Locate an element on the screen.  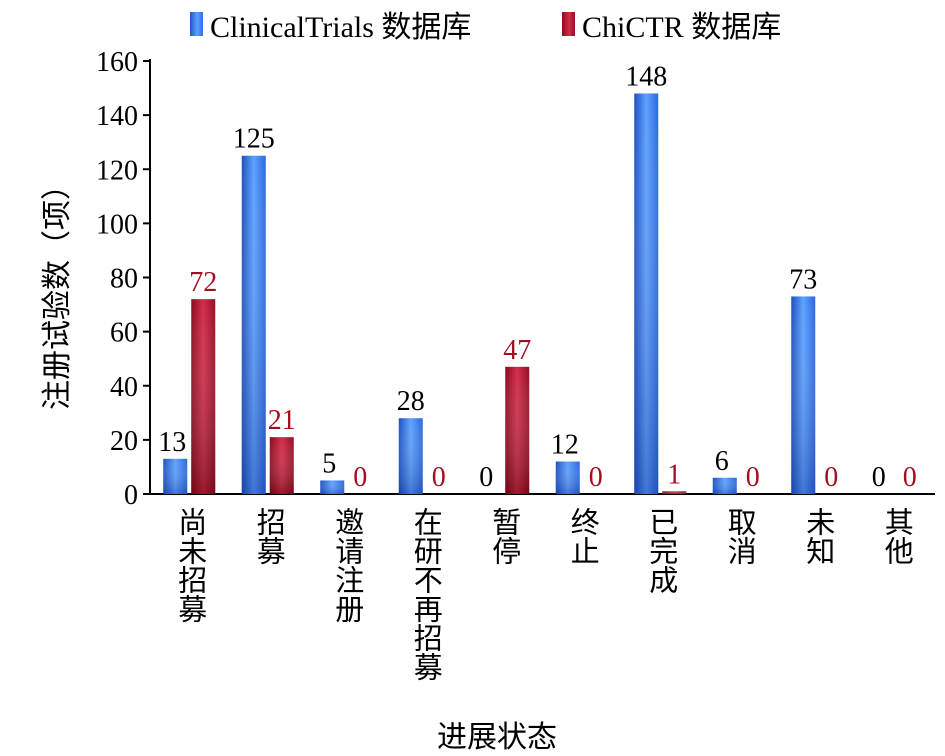
legend-item-chictr: ChiCTR 数据库 is located at coordinates (671, 24).